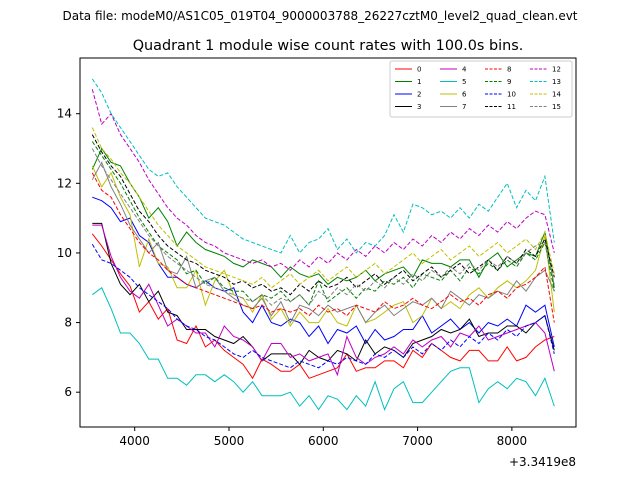 The width and height of the screenshot is (640, 480). Describe the element at coordinates (511, 95) in the screenshot. I see `legend-label-10: 10` at that location.